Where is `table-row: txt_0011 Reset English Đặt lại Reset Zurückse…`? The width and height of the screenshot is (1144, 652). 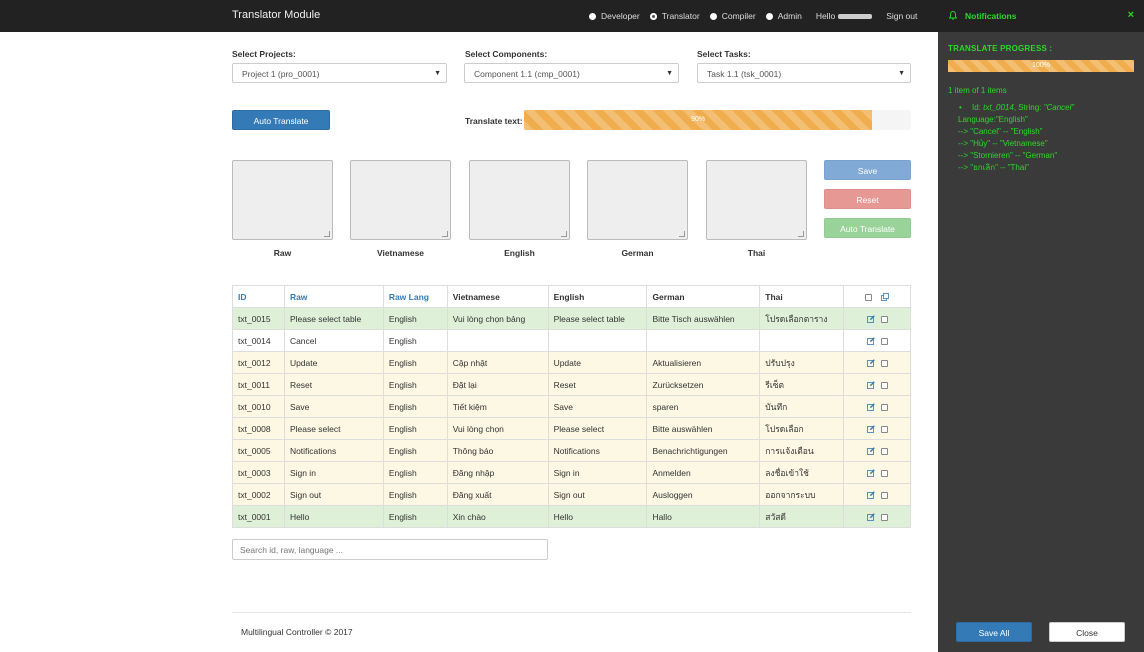
table-row: txt_0011 Reset English Đặt lại Reset Zurückse… is located at coordinates (571, 384).